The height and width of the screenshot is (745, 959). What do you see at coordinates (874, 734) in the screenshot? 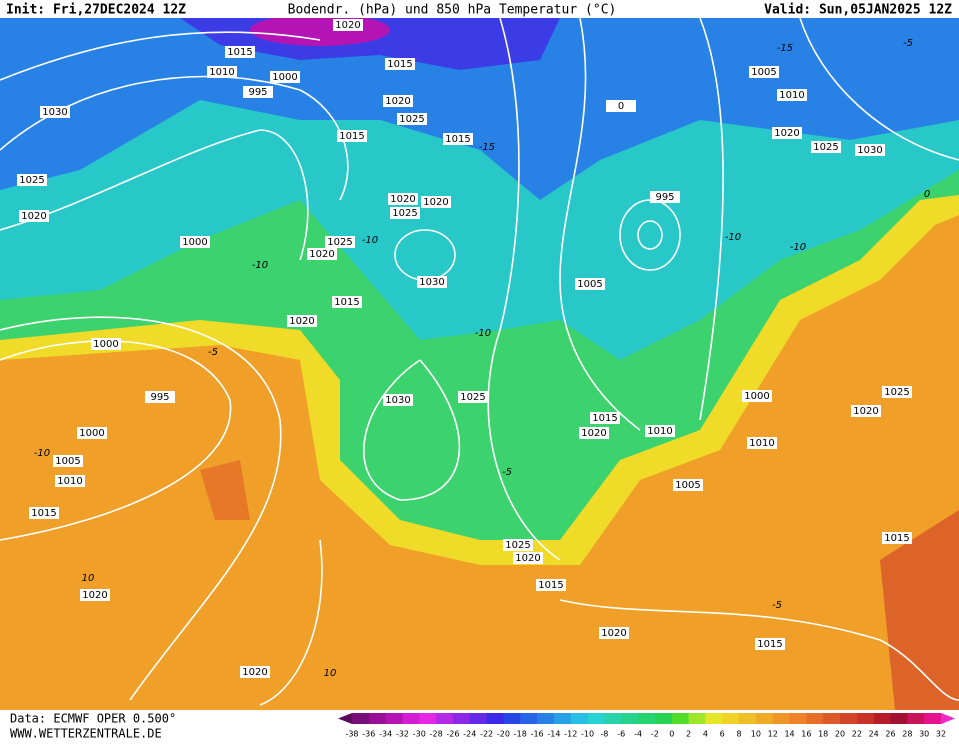
I see `scale-tick-label: 24` at bounding box center [874, 734].